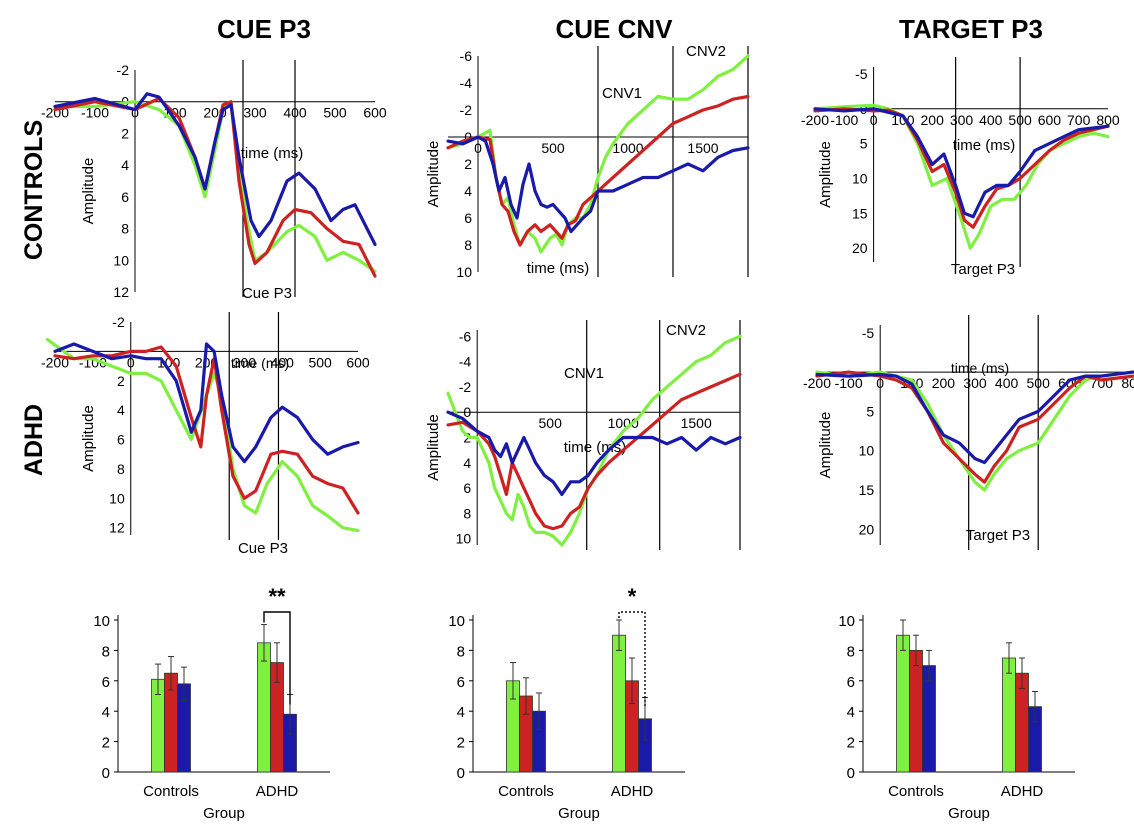  What do you see at coordinates (277, 658) in the screenshot?
I see `significance-bracket` at bounding box center [277, 658].